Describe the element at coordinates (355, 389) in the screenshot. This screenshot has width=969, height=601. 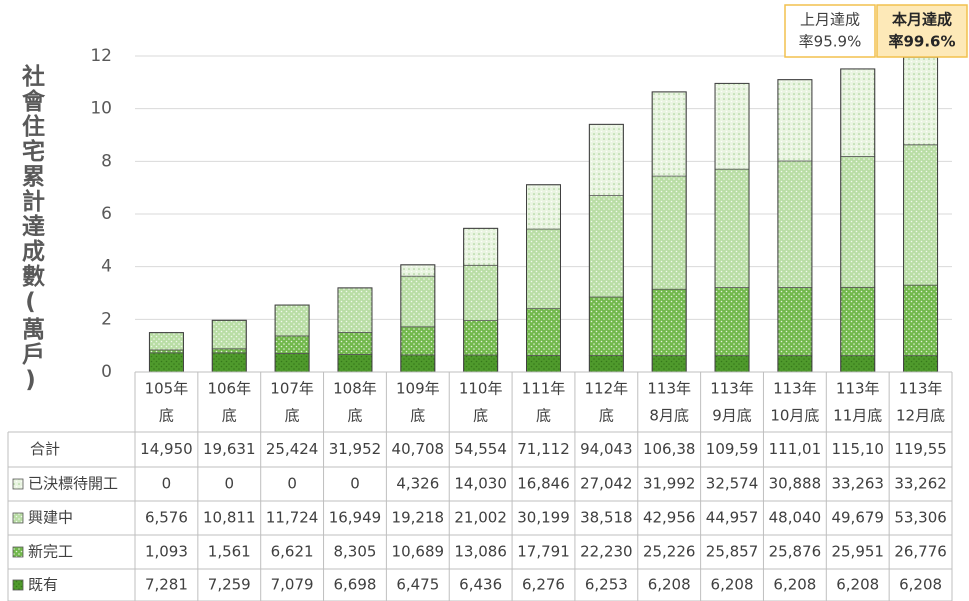
I see `x-tick-label: 108年` at that location.